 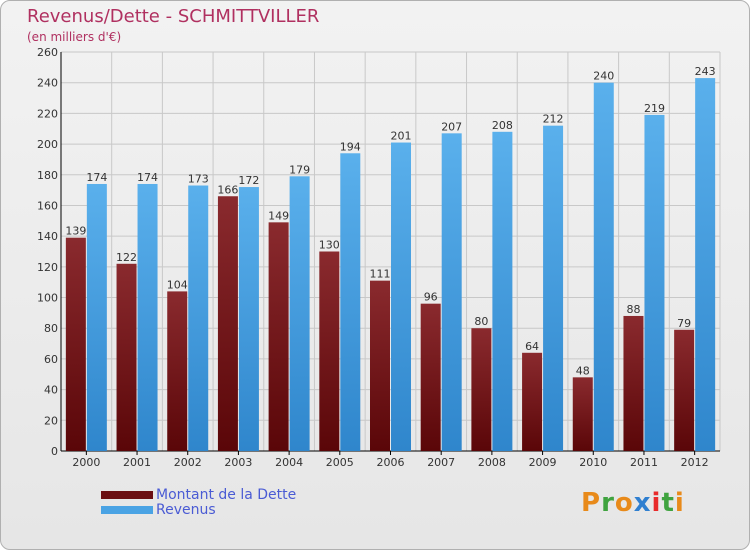 I want to click on data-label-dette: 64, so click(x=532, y=346).